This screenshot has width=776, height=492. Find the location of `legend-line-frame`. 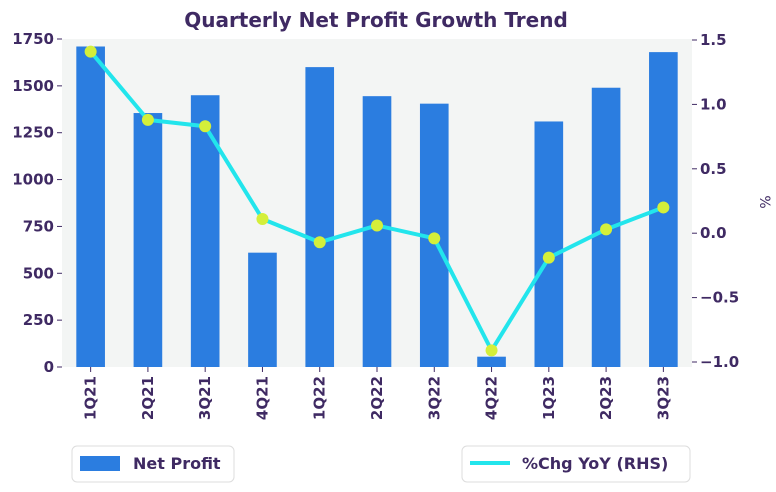

legend-line-frame is located at coordinates (576, 464).